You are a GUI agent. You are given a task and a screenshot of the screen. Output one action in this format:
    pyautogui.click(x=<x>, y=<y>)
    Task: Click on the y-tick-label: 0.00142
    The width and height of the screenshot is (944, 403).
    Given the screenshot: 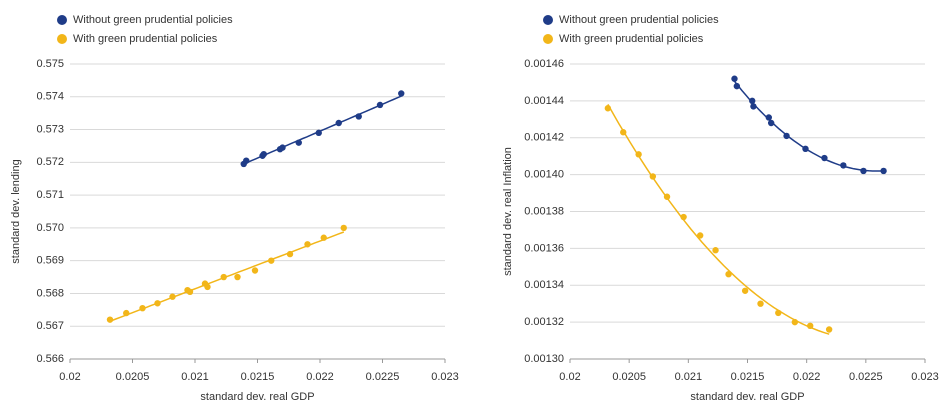 What is the action you would take?
    pyautogui.click(x=544, y=138)
    